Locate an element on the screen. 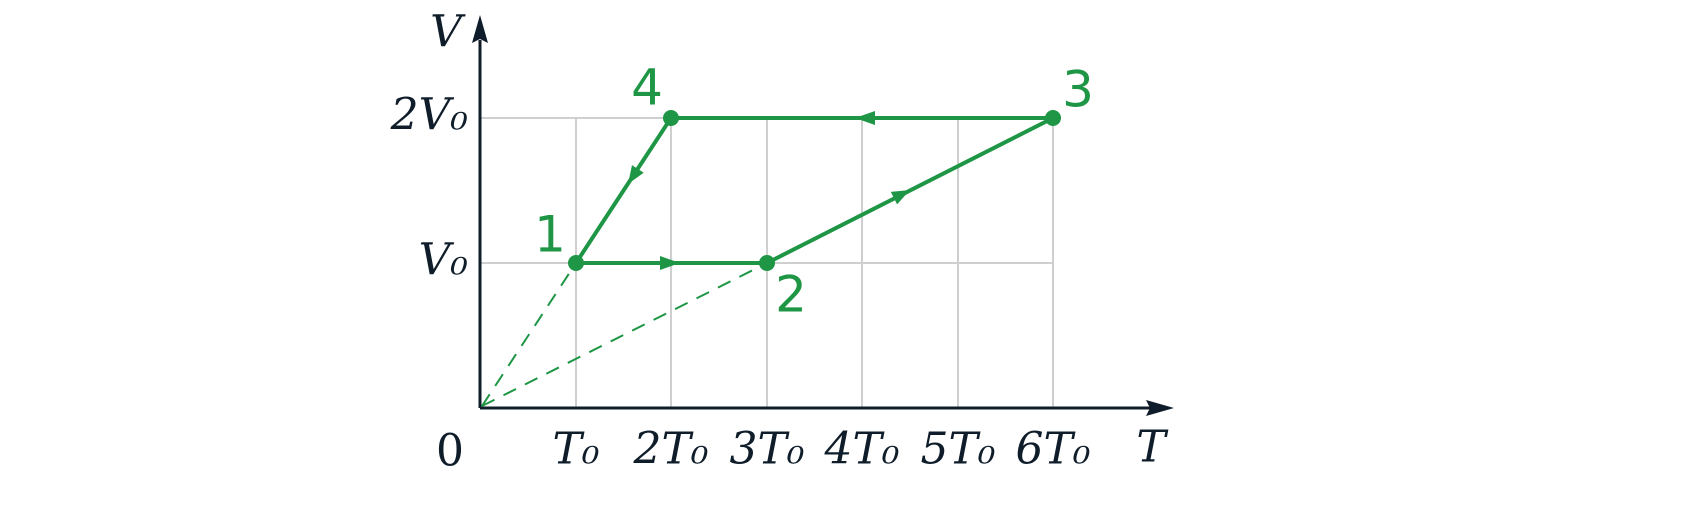 This screenshot has width=1687, height=526. y-axis-label: V is located at coordinates (448, 32).